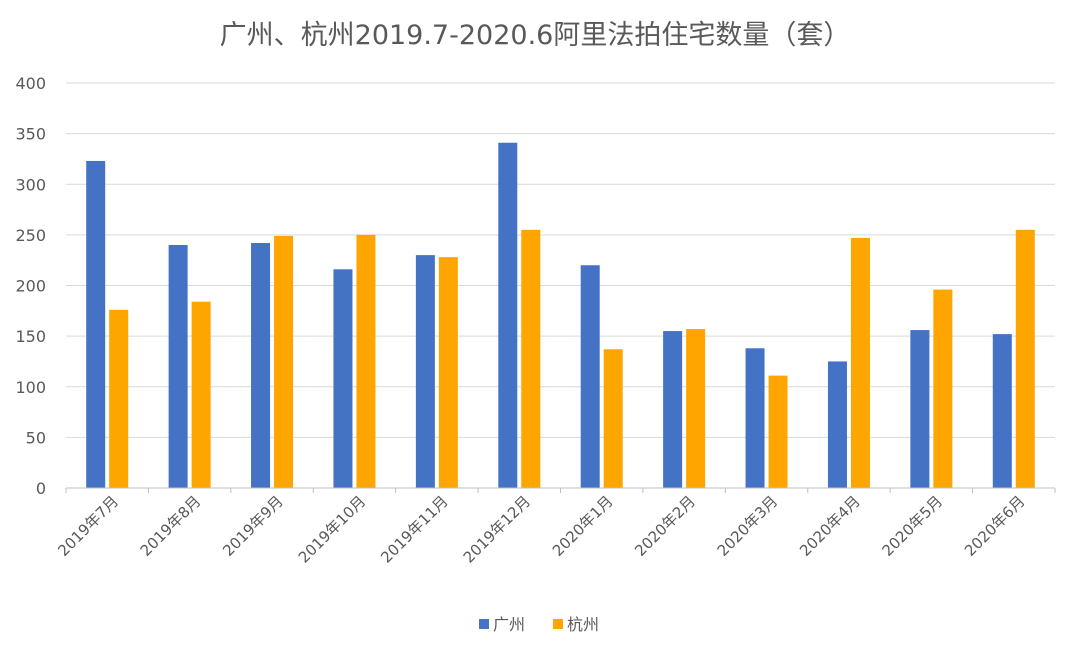  Describe the element at coordinates (830, 526) in the screenshot. I see `x-tick-label: 2020年4月` at that location.